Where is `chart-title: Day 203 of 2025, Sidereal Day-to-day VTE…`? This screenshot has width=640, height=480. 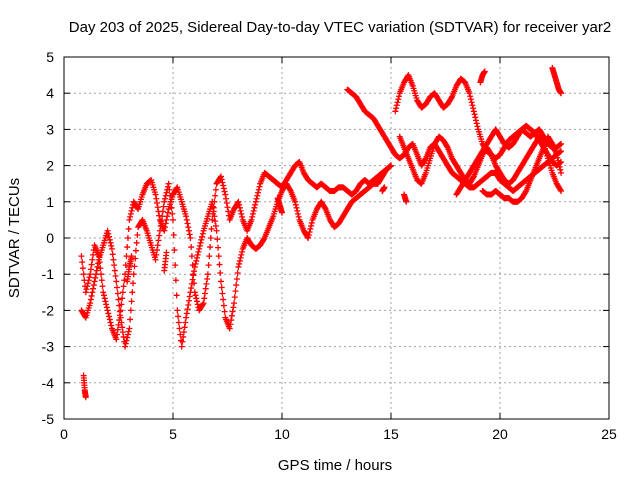
chart-title: Day 203 of 2025, Sidereal Day-to-day VTE… is located at coordinates (340, 27).